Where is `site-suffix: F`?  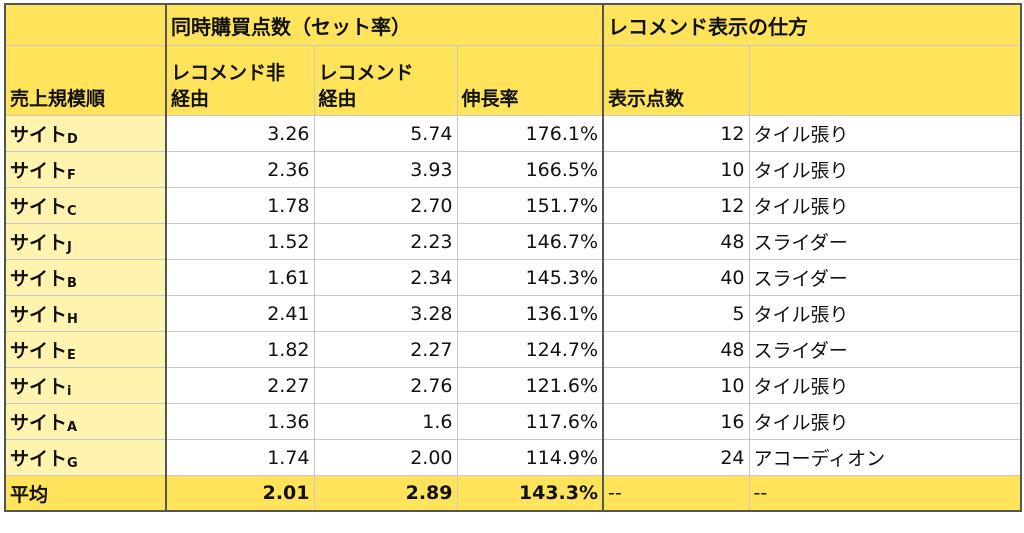
site-suffix: F is located at coordinates (71, 175).